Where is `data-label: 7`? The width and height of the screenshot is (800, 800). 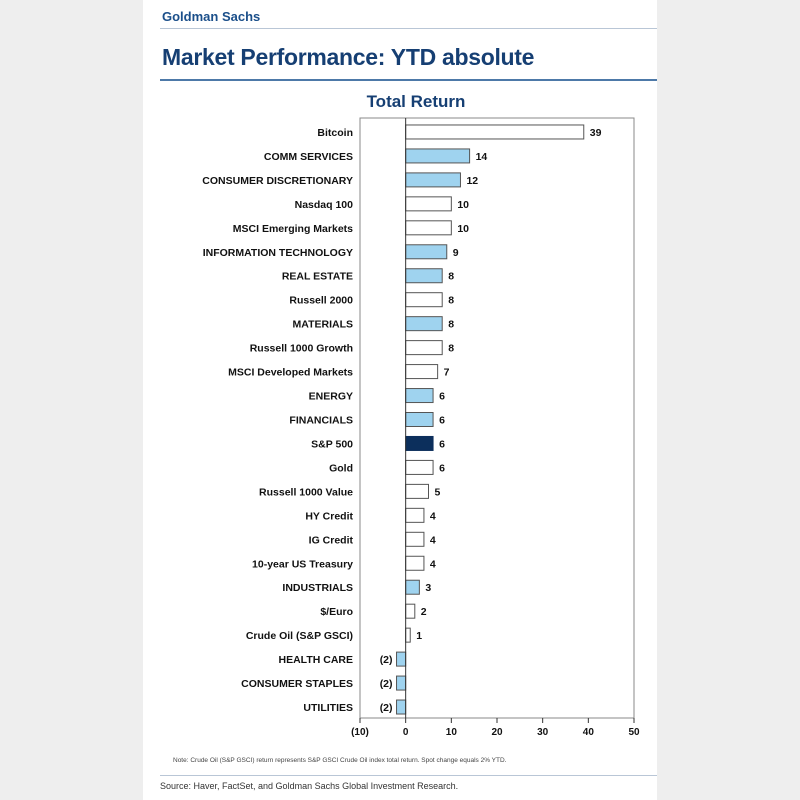 data-label: 7 is located at coordinates (447, 373).